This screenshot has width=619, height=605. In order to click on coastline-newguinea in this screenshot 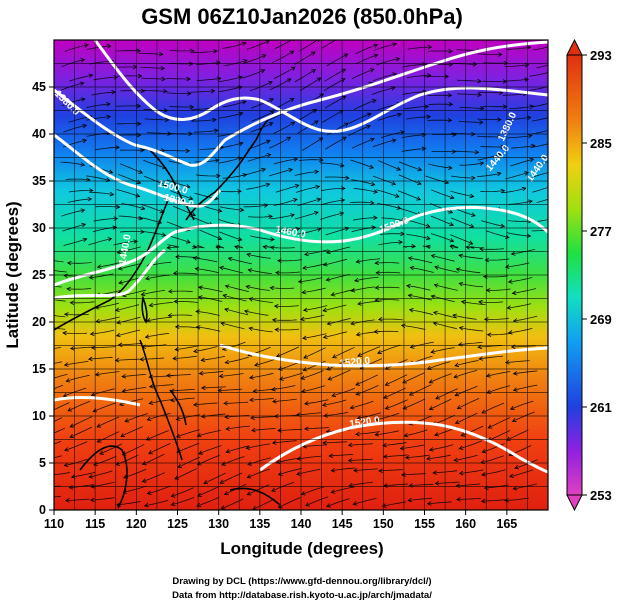, I will do `click(255, 496)`.